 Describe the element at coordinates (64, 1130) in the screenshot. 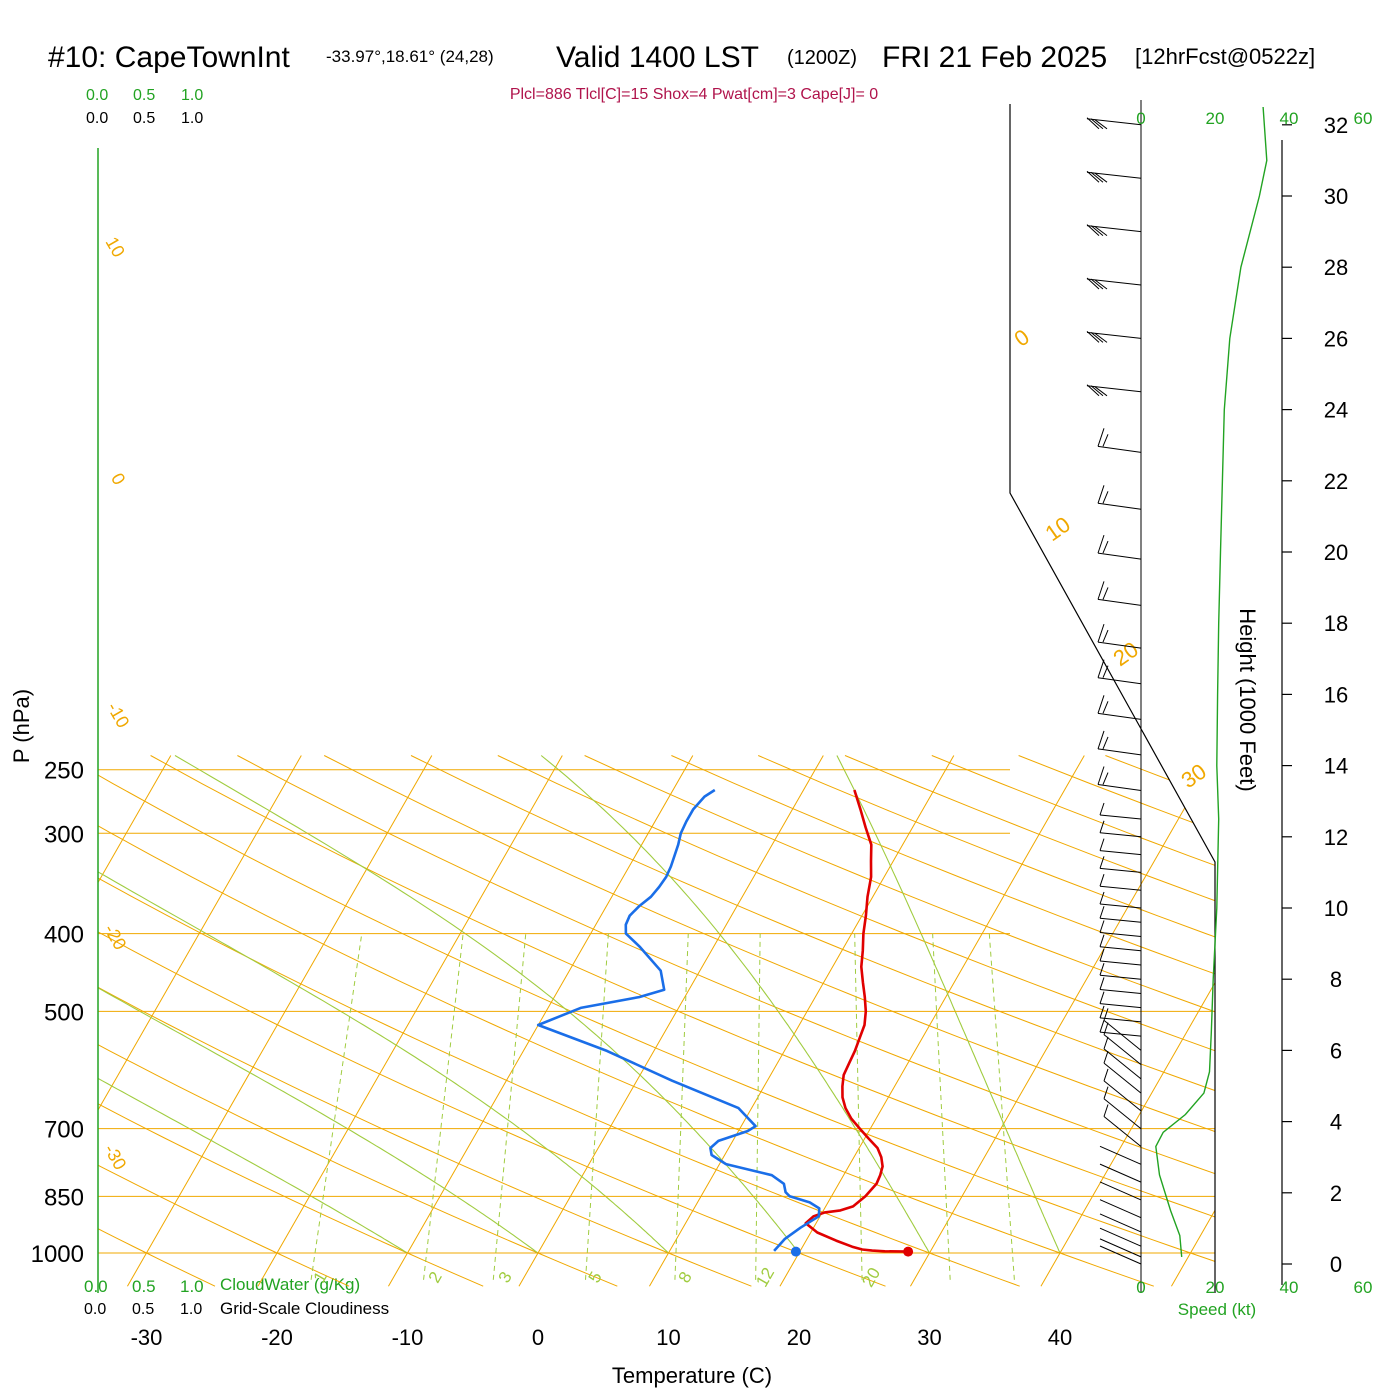

I see `y-tick-label: 700` at that location.